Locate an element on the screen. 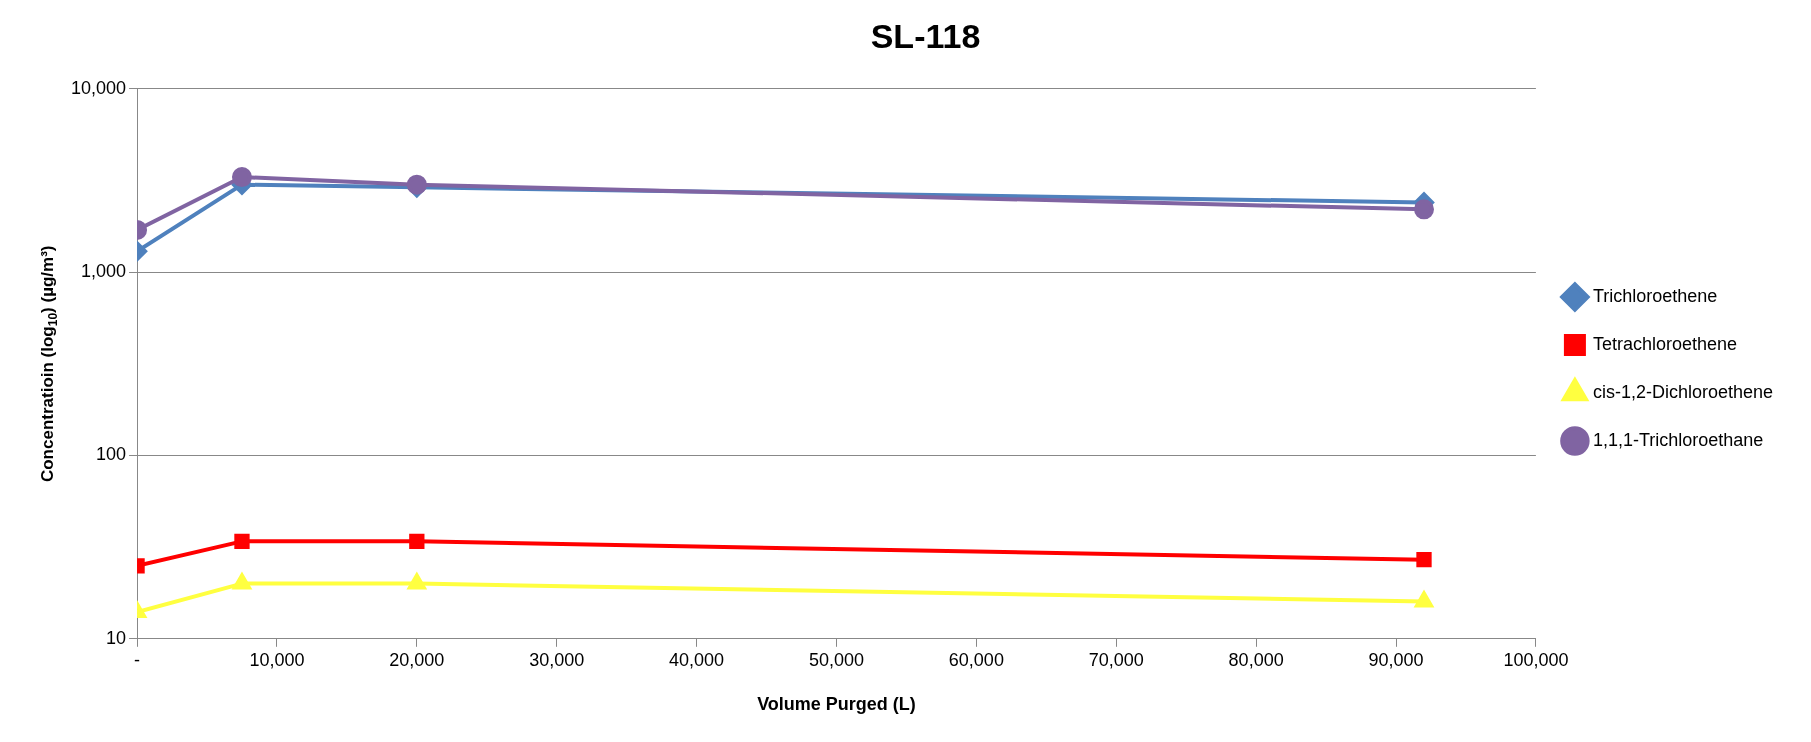 This screenshot has height=742, width=1811. legend-label: Tetrachloroethene is located at coordinates (1665, 343).